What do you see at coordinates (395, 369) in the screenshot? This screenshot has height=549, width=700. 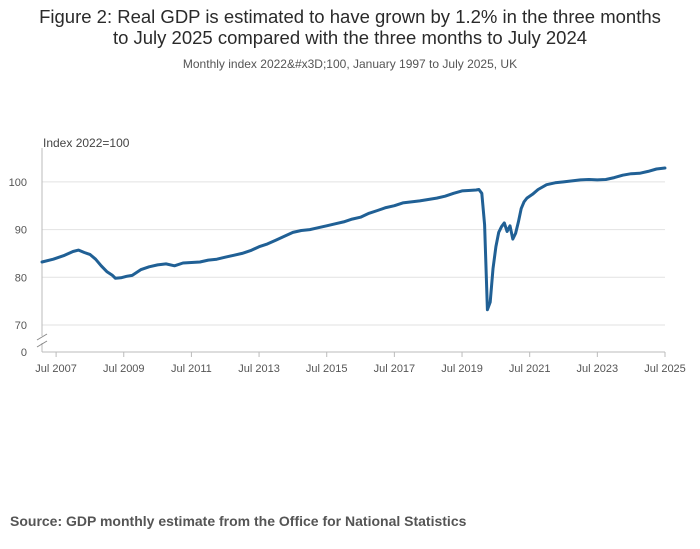 I see `x-tick-label-5: Jul 2017` at bounding box center [395, 369].